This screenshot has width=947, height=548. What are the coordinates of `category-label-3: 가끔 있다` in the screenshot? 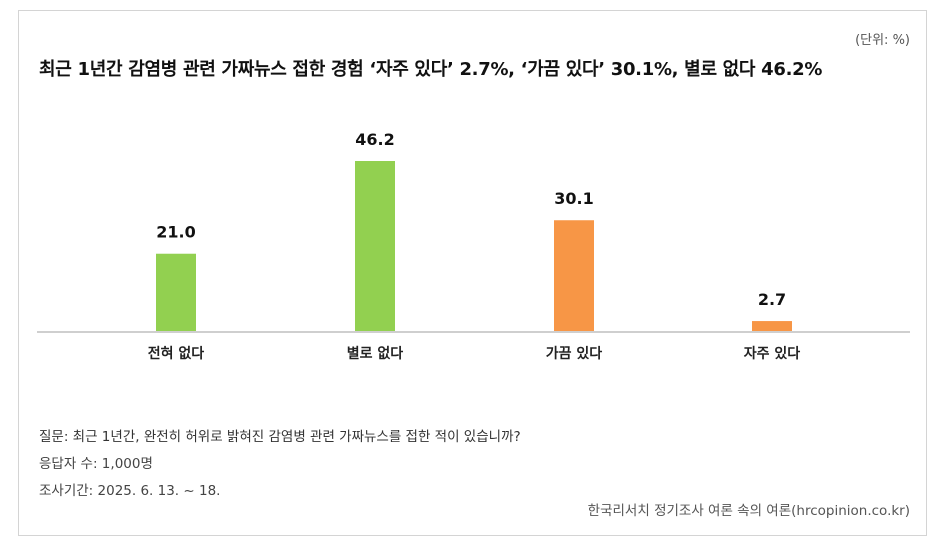 It's located at (574, 354).